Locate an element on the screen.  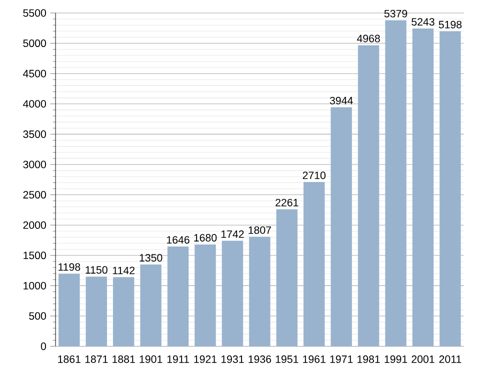
data-label: 3944 is located at coordinates (341, 100).